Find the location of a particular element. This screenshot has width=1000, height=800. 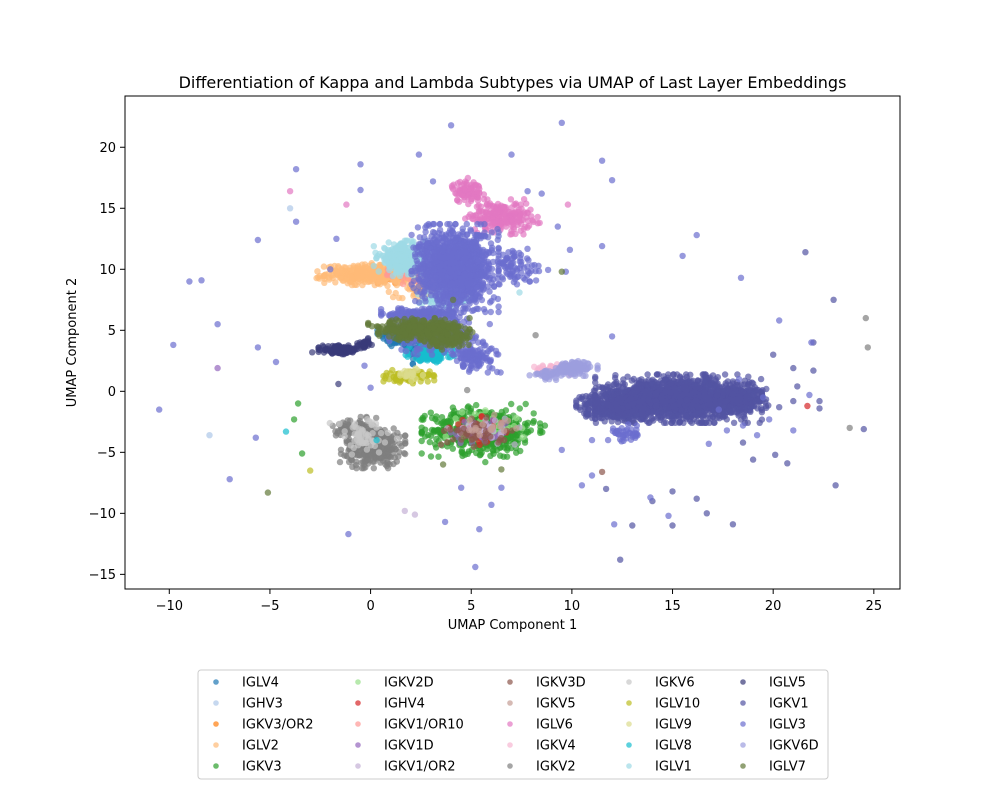

series-ighv3 is located at coordinates (250, 322).